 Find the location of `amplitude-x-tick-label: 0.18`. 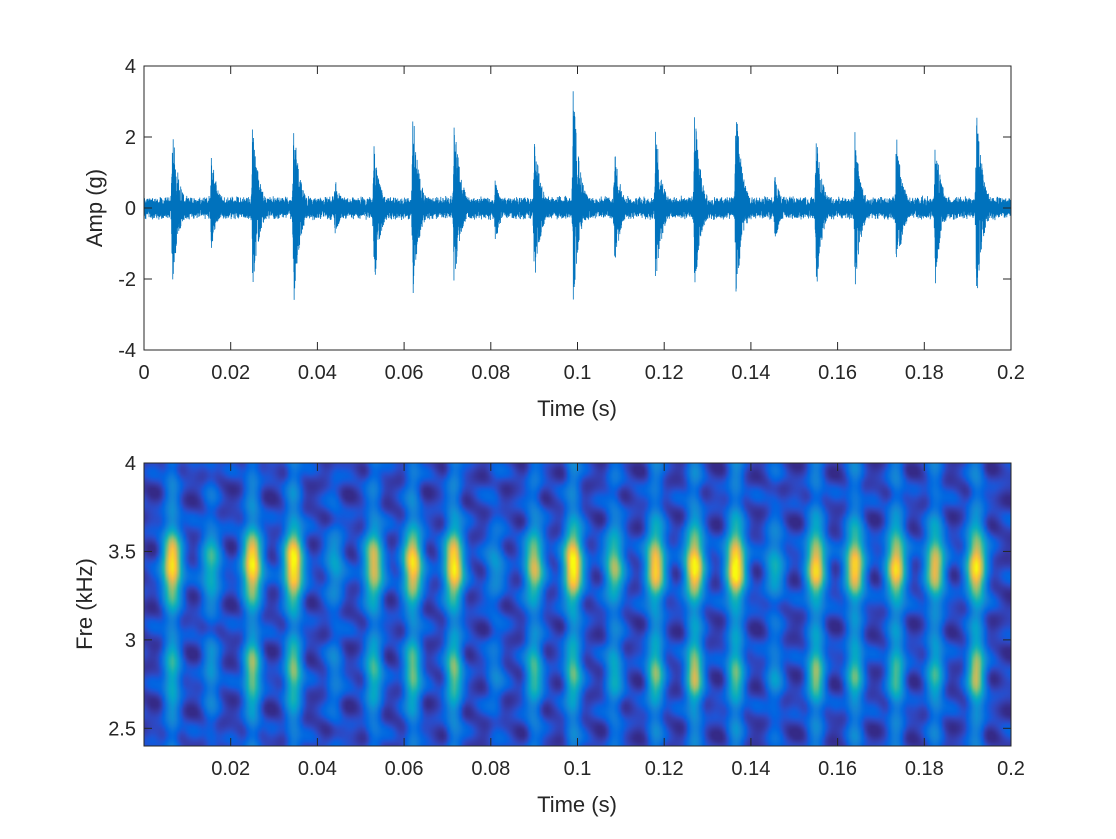

amplitude-x-tick-label: 0.18 is located at coordinates (924, 373).